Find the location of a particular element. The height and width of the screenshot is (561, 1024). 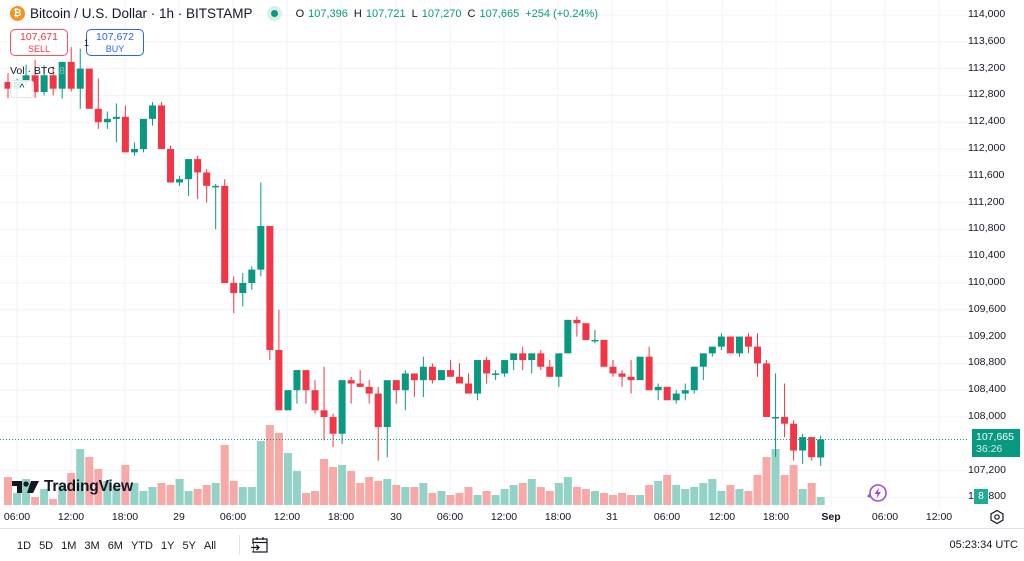

utc-clock: 05:23:34 UTC is located at coordinates (983, 545).